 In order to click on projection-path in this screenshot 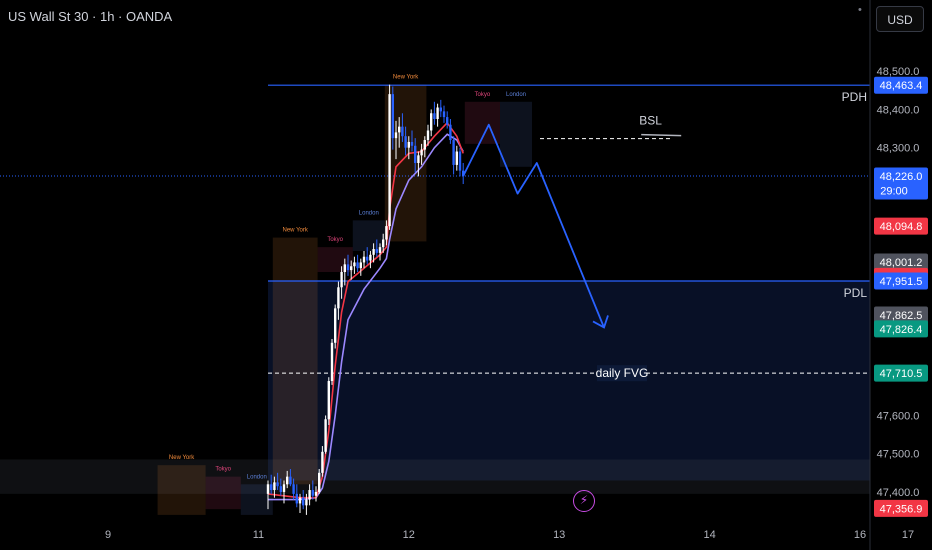, I will do `click(533, 225)`.